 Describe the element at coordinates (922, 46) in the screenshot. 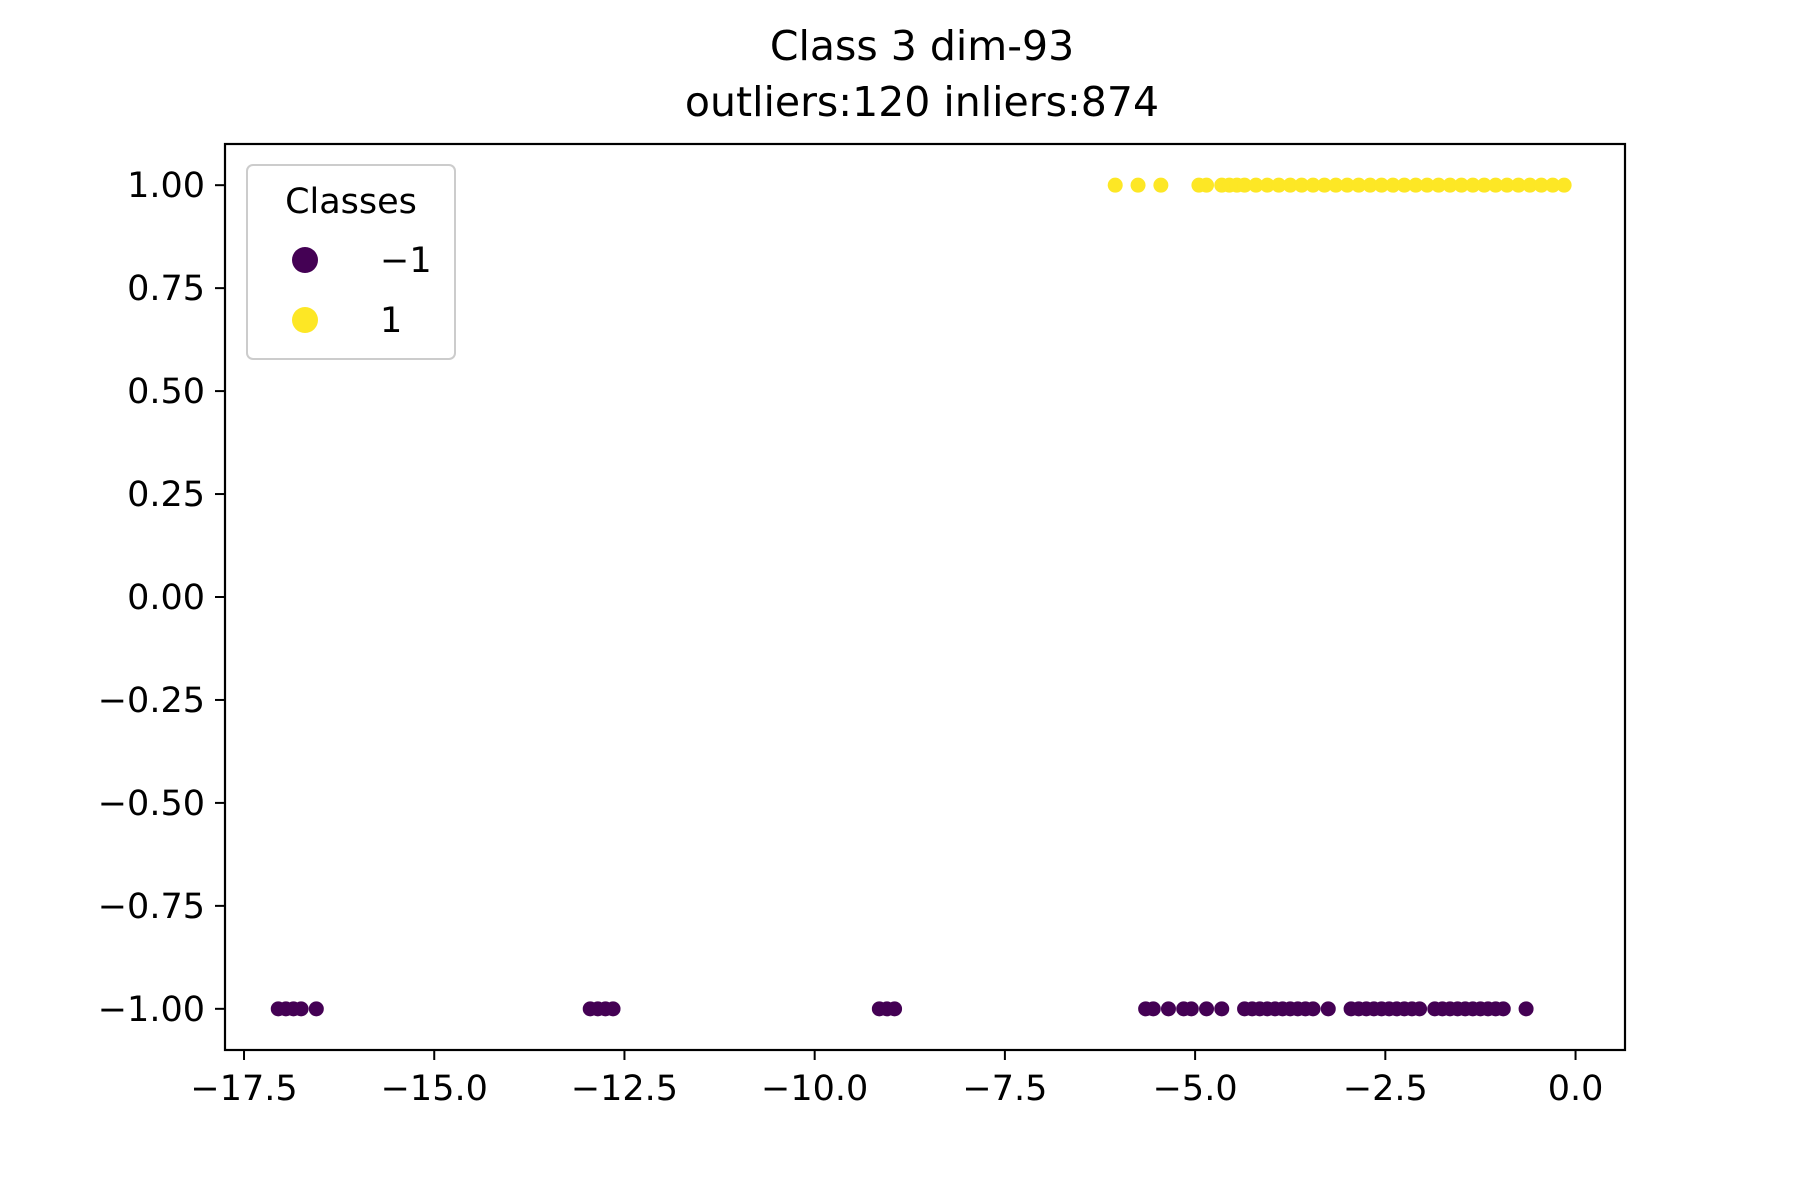

I see `chart-title: Class 3 dim-93` at that location.